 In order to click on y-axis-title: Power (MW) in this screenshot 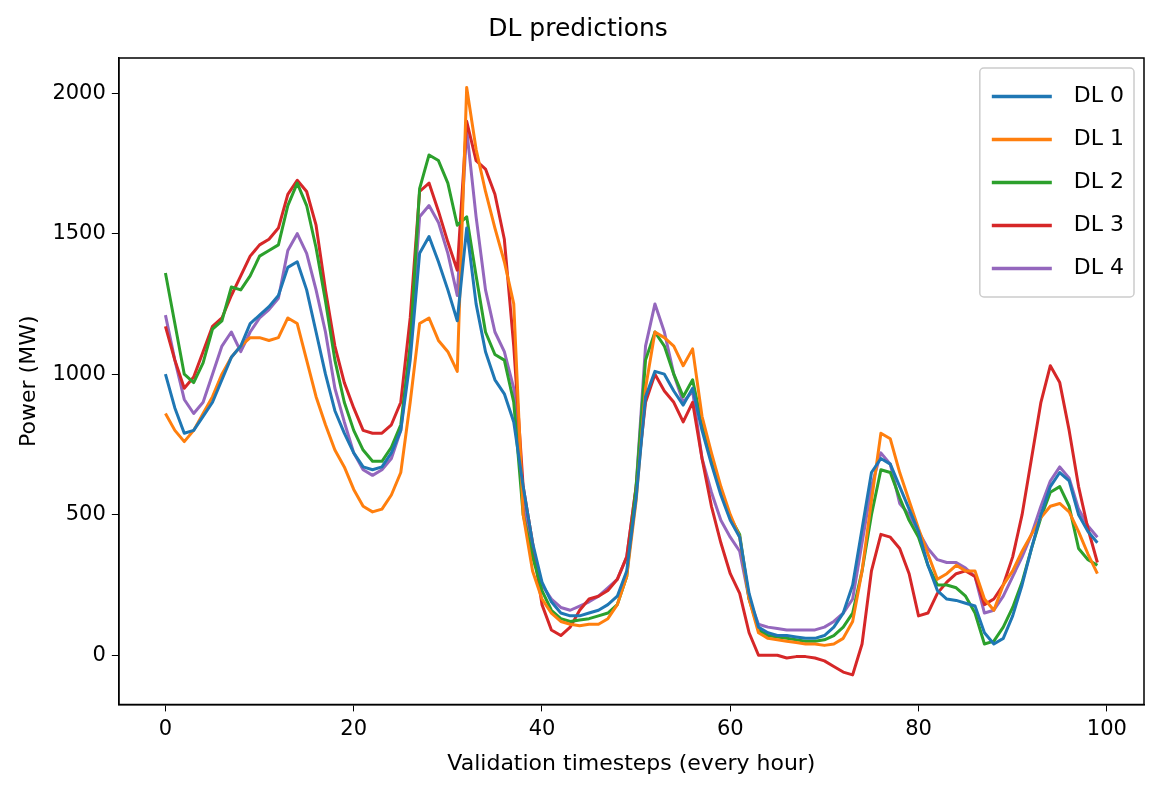, I will do `click(27, 381)`.